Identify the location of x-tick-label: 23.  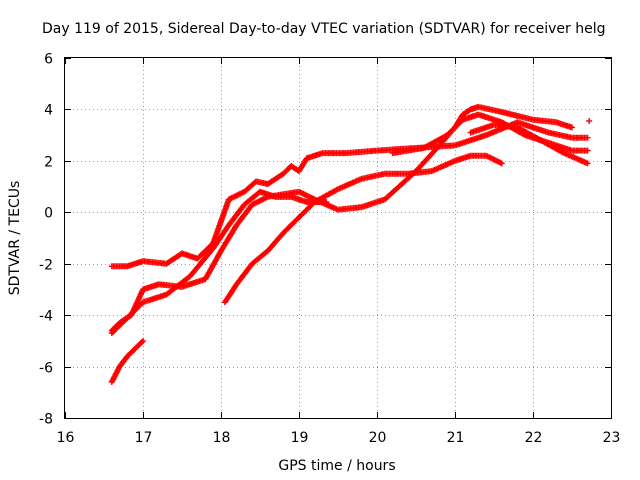
(612, 438).